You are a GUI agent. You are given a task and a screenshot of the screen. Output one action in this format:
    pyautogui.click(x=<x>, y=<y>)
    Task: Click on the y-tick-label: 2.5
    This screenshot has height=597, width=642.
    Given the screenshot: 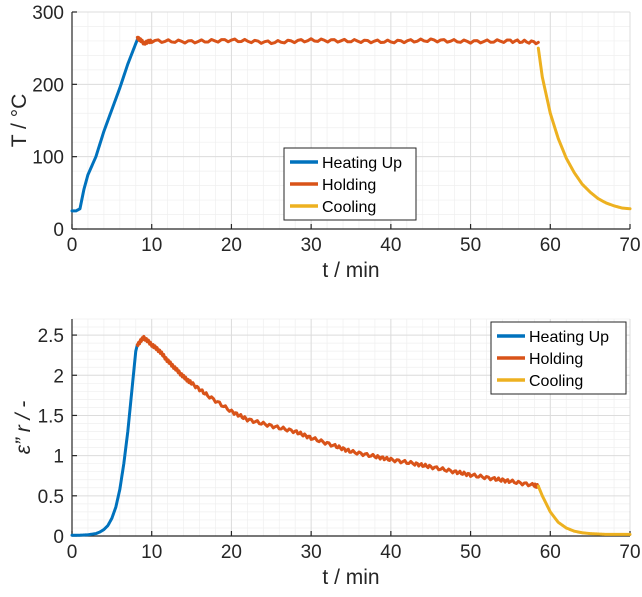 What is the action you would take?
    pyautogui.click(x=51, y=336)
    